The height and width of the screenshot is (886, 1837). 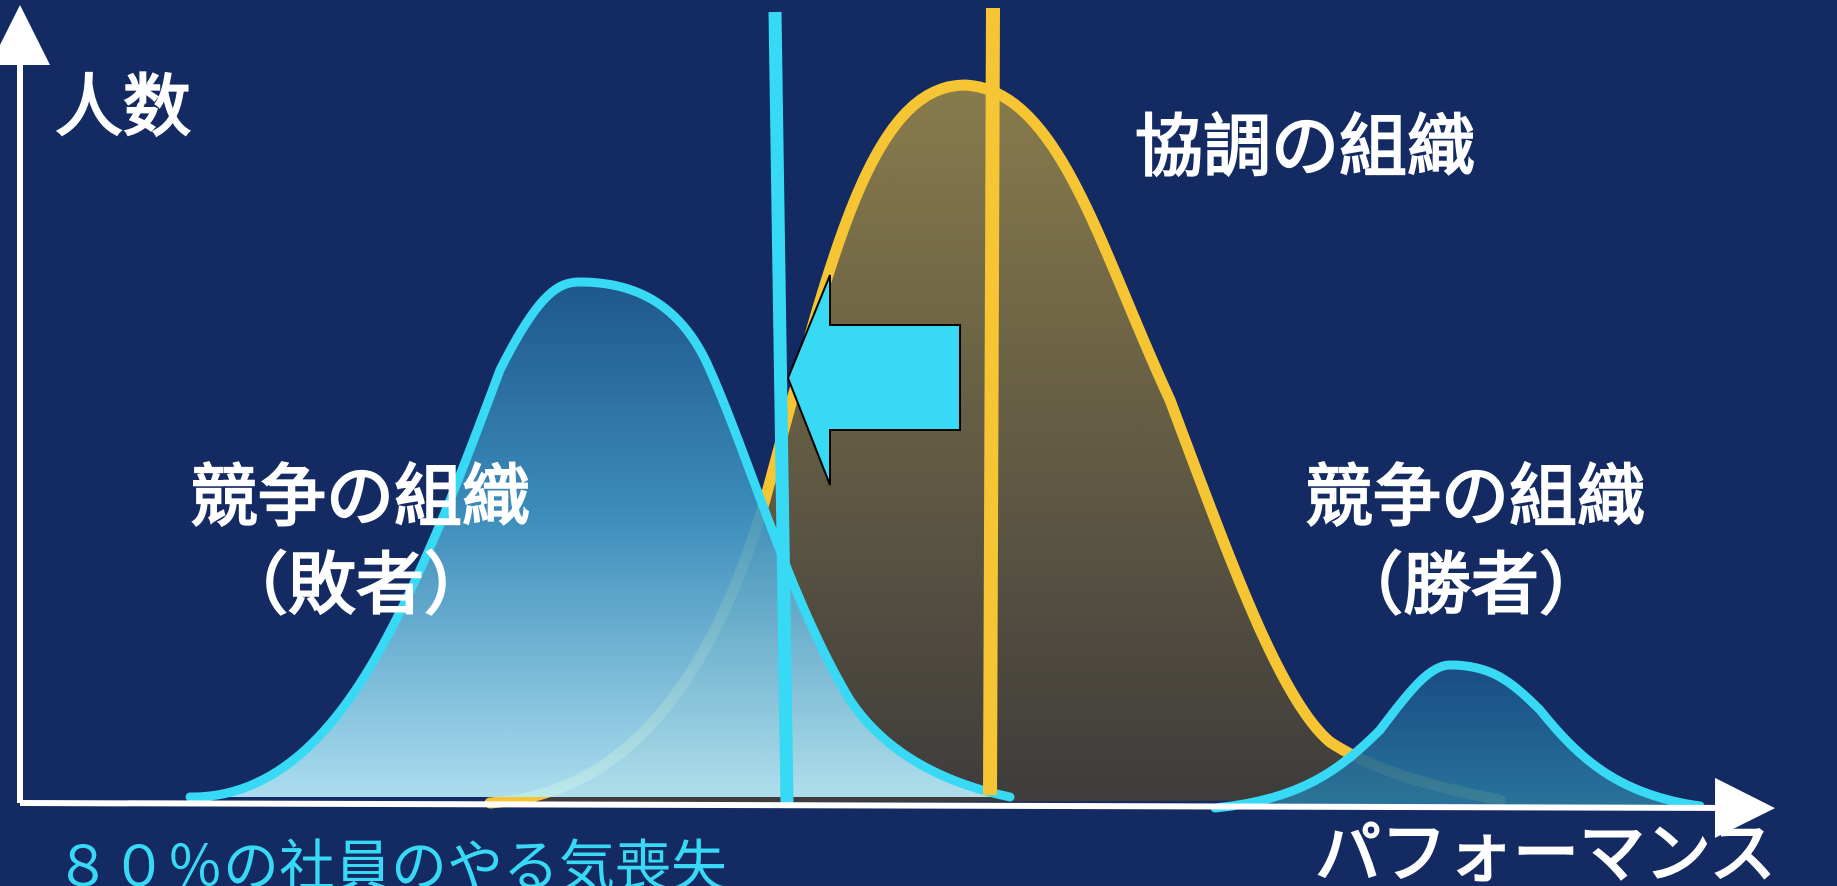 What do you see at coordinates (897, 807) in the screenshot?
I see `x-axis` at bounding box center [897, 807].